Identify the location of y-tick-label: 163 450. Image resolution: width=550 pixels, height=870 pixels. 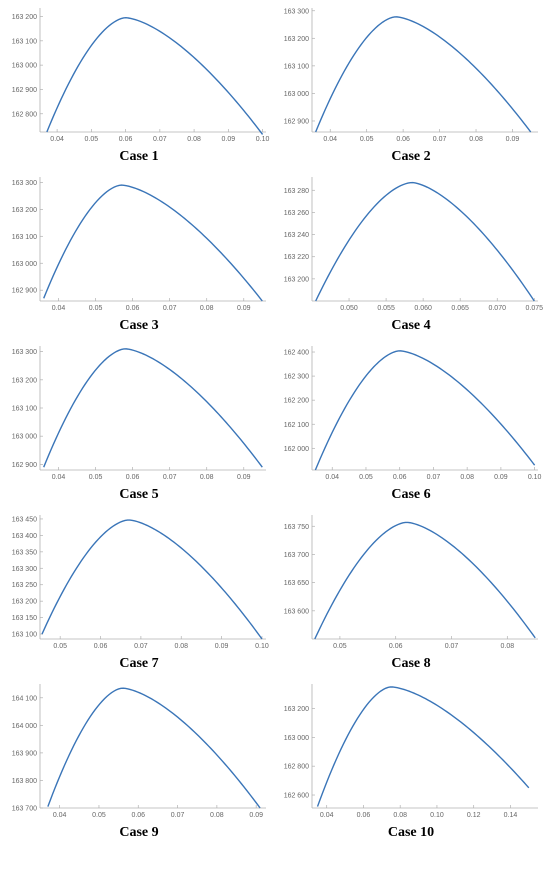
(24, 519).